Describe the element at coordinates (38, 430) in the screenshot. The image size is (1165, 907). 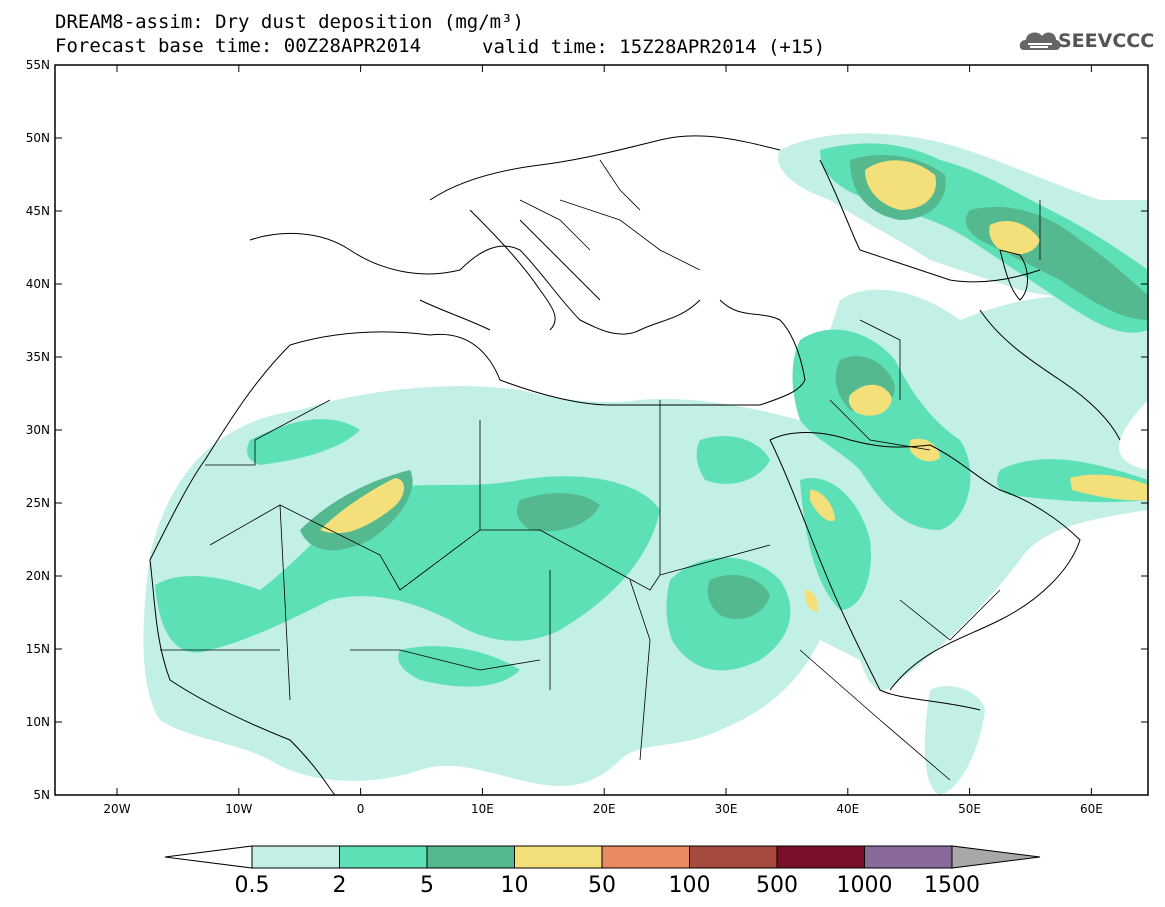
I see `lat-label: 30N` at that location.